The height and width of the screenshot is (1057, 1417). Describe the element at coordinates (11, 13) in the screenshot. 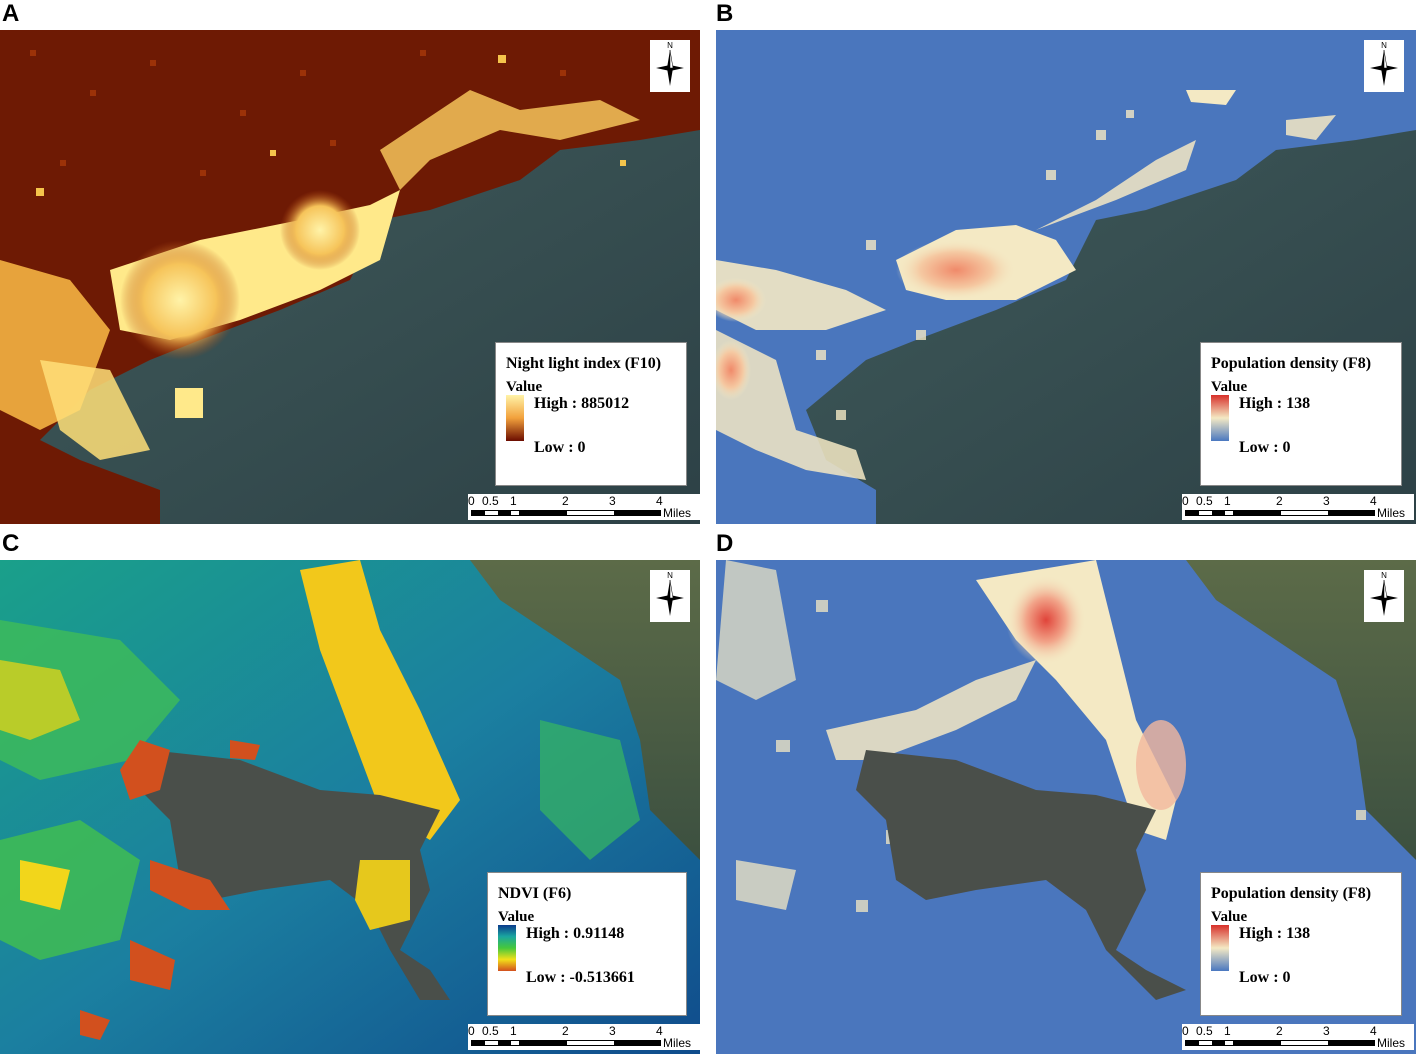

I see `panel-letter-a: A` at that location.